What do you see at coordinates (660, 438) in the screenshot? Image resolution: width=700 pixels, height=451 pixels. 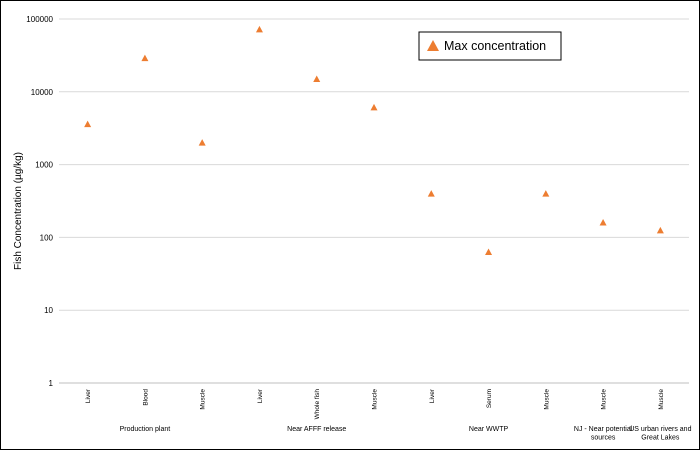 I see `group-label: Great Lakes` at bounding box center [660, 438].